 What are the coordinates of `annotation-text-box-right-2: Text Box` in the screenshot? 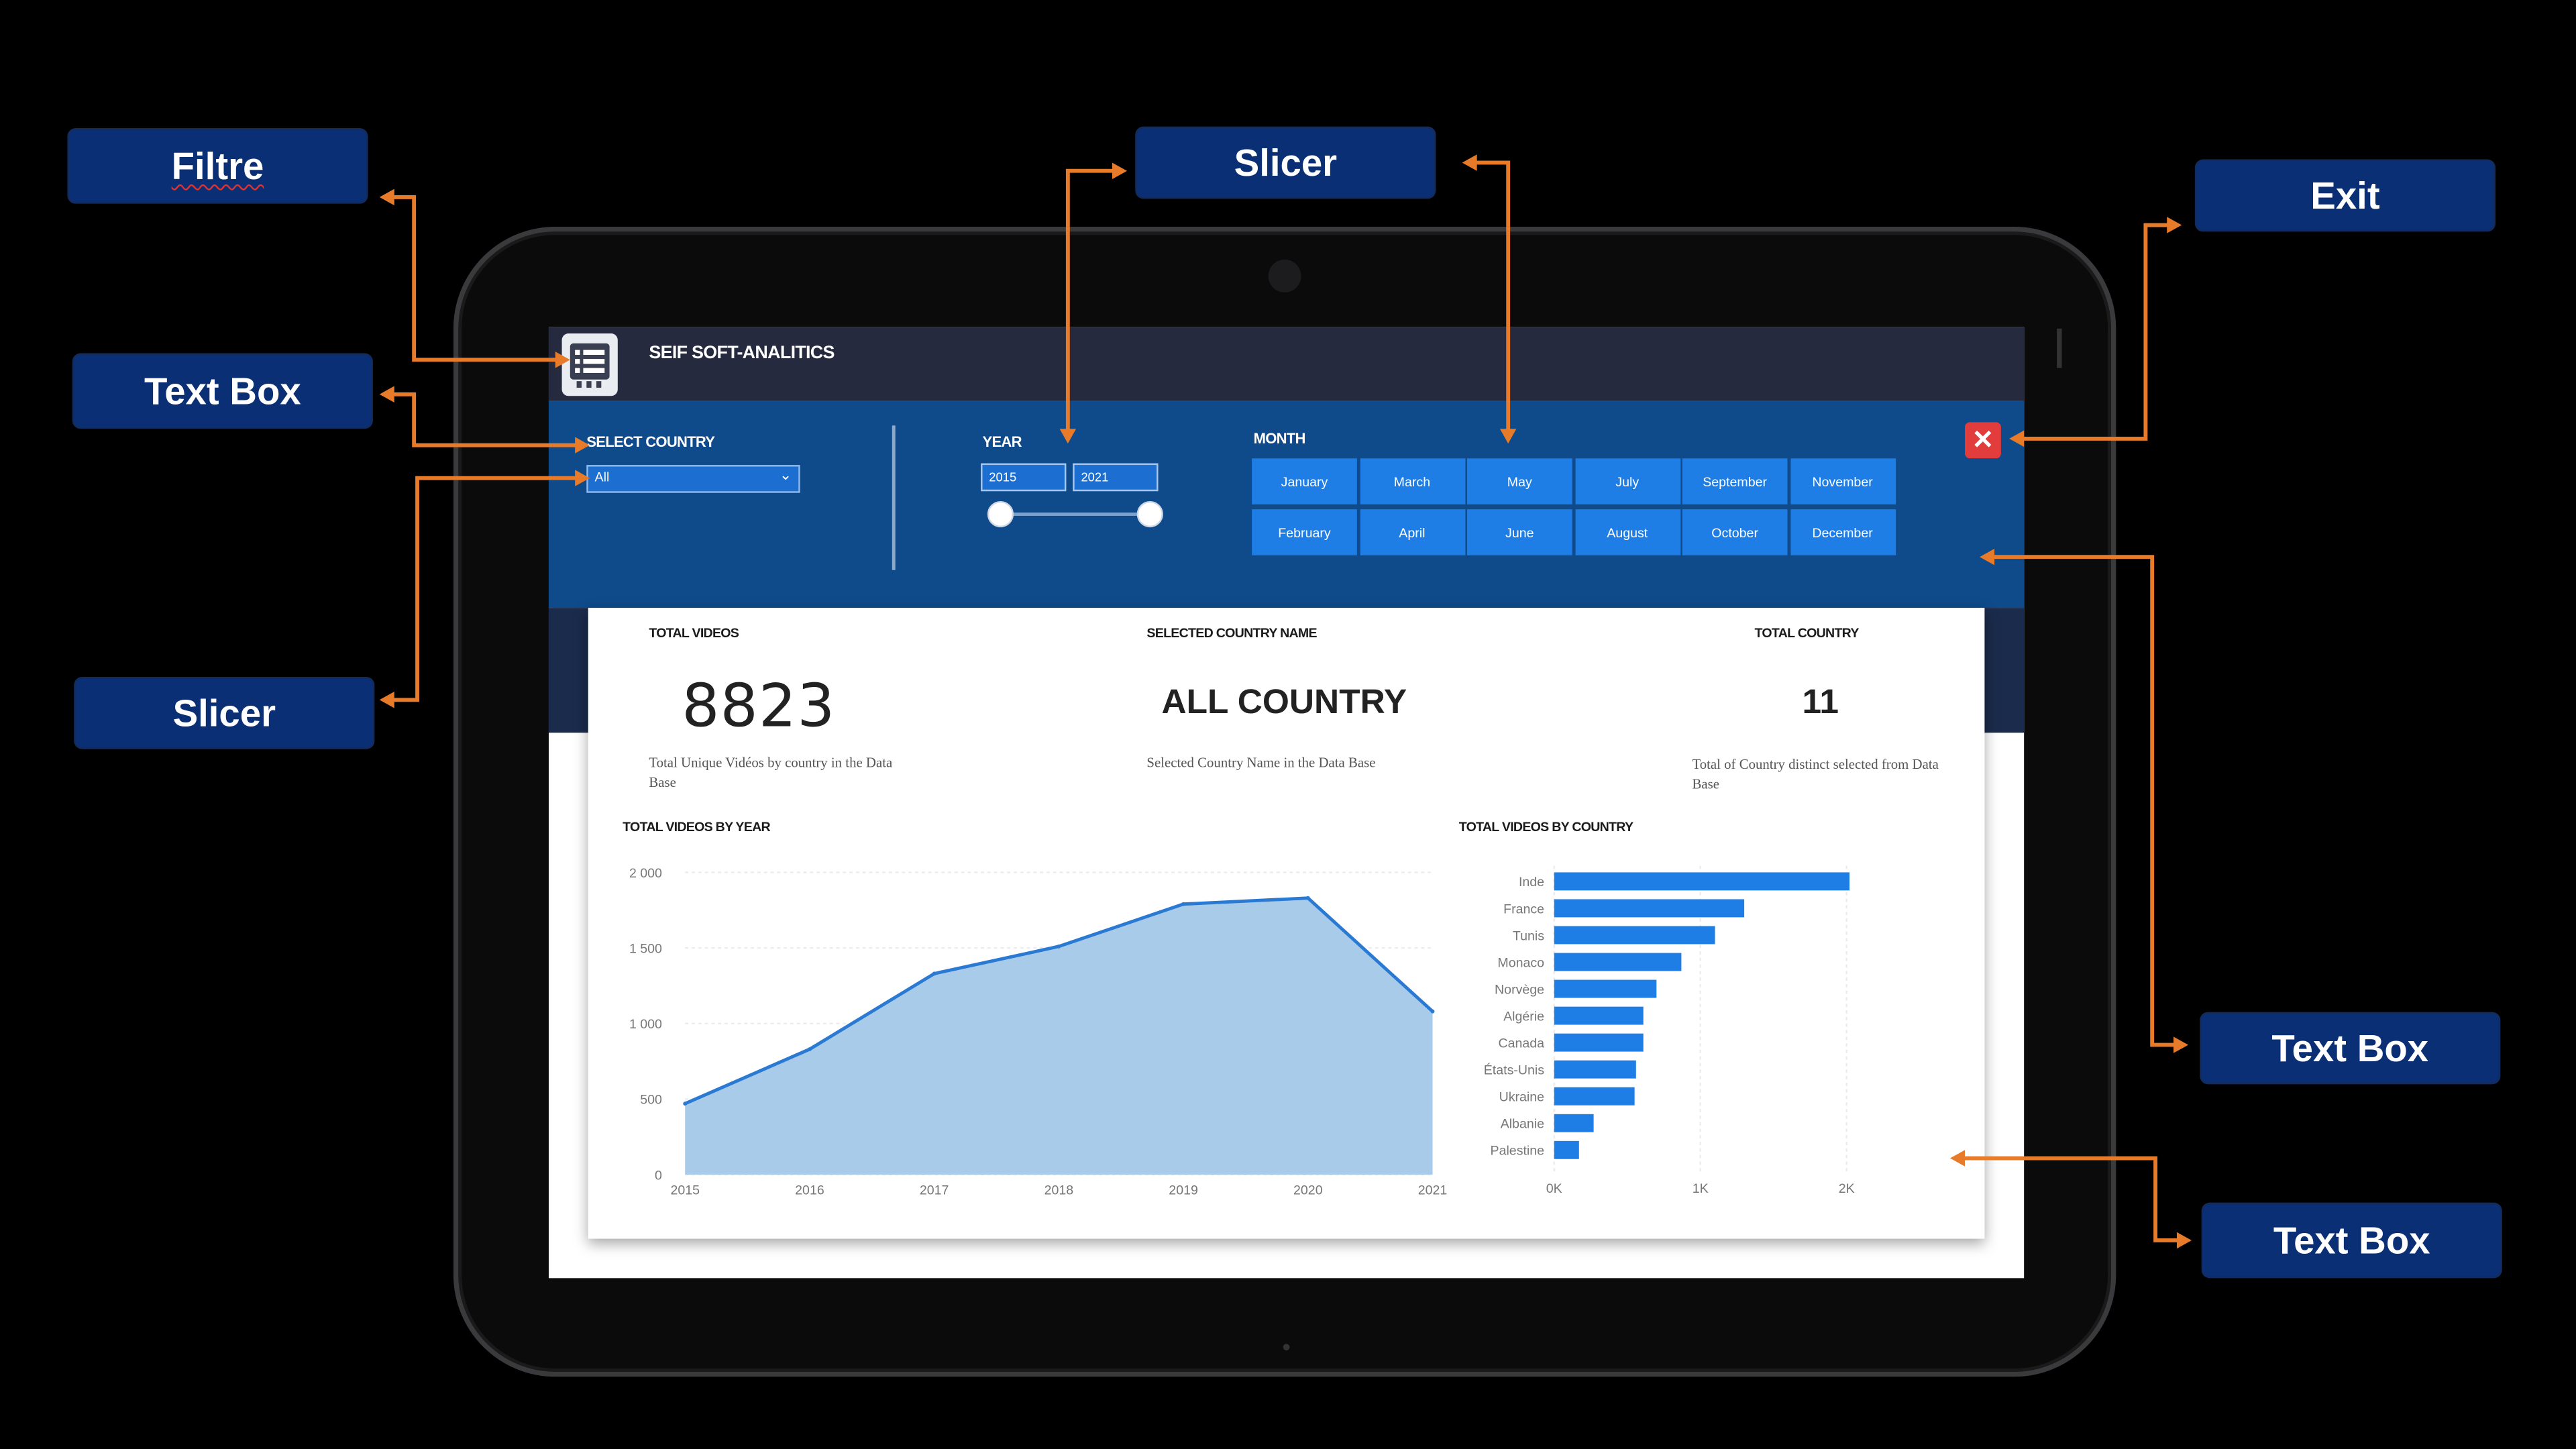 It's located at (2352, 1240).